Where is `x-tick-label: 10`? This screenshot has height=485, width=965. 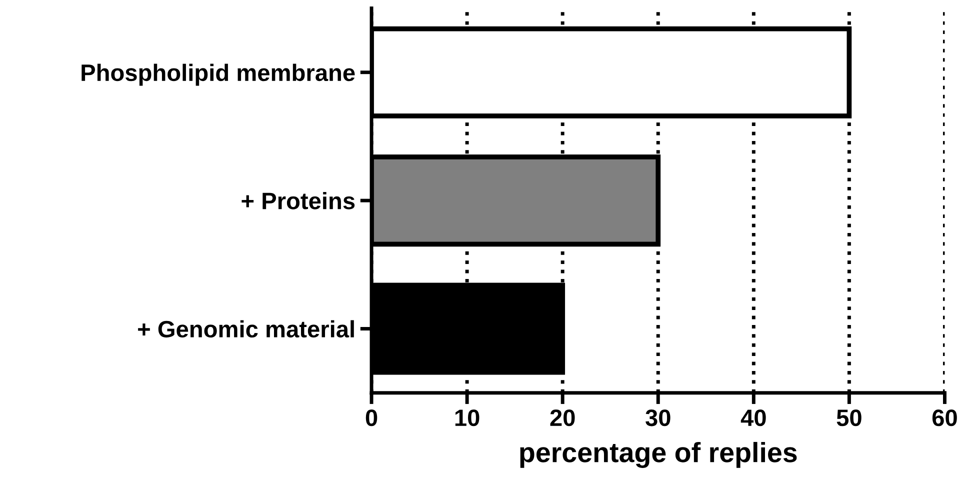
x-tick-label: 10 is located at coordinates (467, 417).